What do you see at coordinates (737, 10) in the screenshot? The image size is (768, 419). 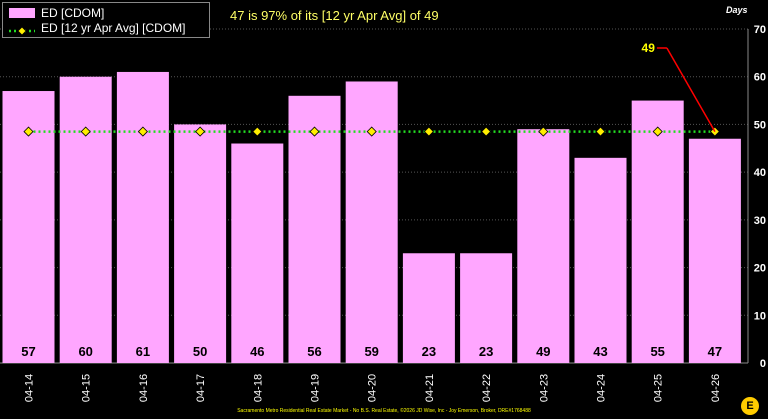 I see `y-axis-label: Days` at bounding box center [737, 10].